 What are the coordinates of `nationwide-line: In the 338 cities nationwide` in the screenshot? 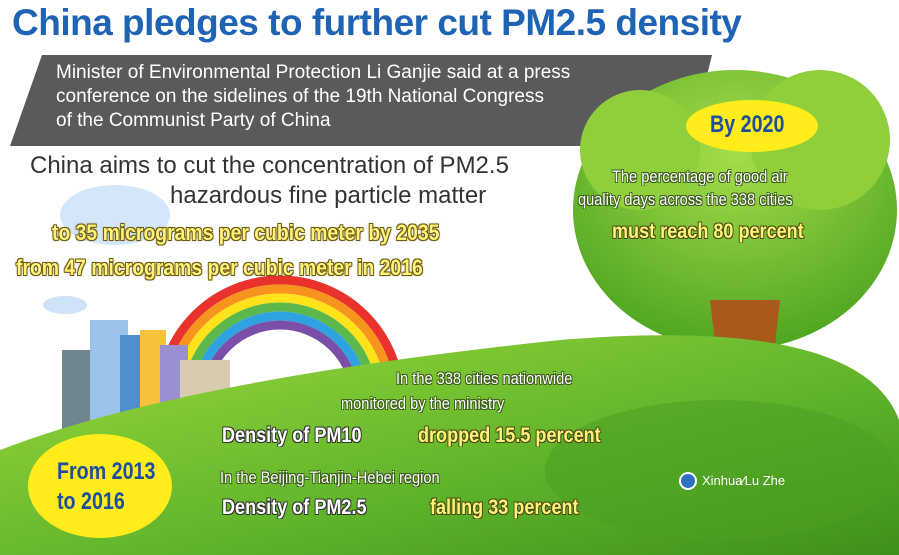 It's located at (484, 378).